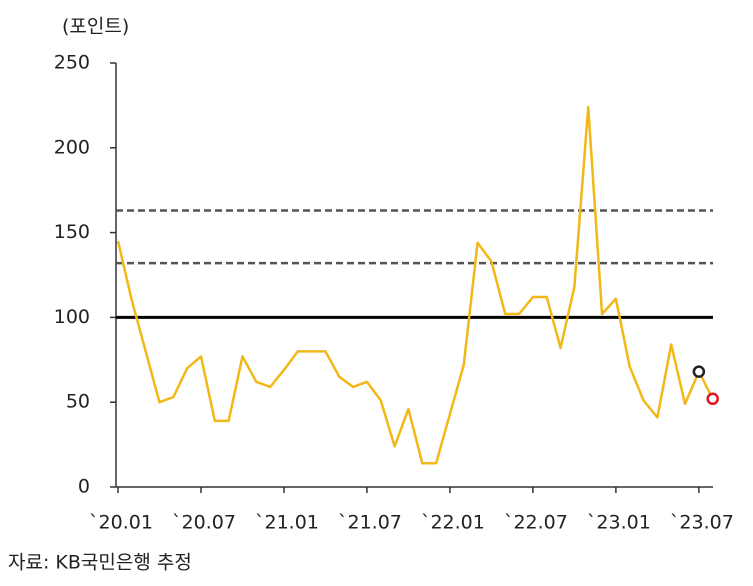  What do you see at coordinates (453, 523) in the screenshot?
I see `x-tick-label: `22.01` at bounding box center [453, 523].